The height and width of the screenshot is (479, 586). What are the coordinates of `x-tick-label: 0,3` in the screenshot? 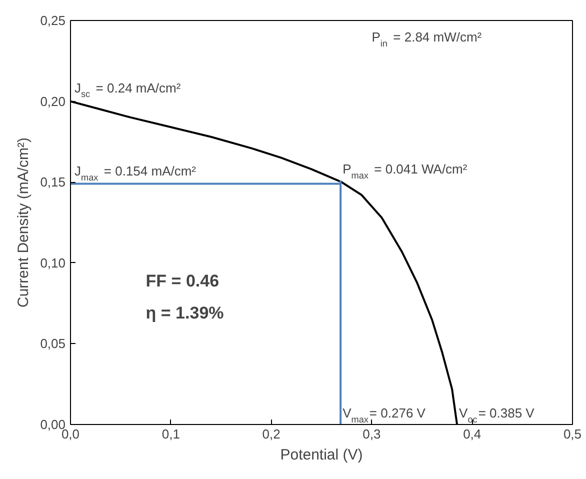 It's located at (371, 434).